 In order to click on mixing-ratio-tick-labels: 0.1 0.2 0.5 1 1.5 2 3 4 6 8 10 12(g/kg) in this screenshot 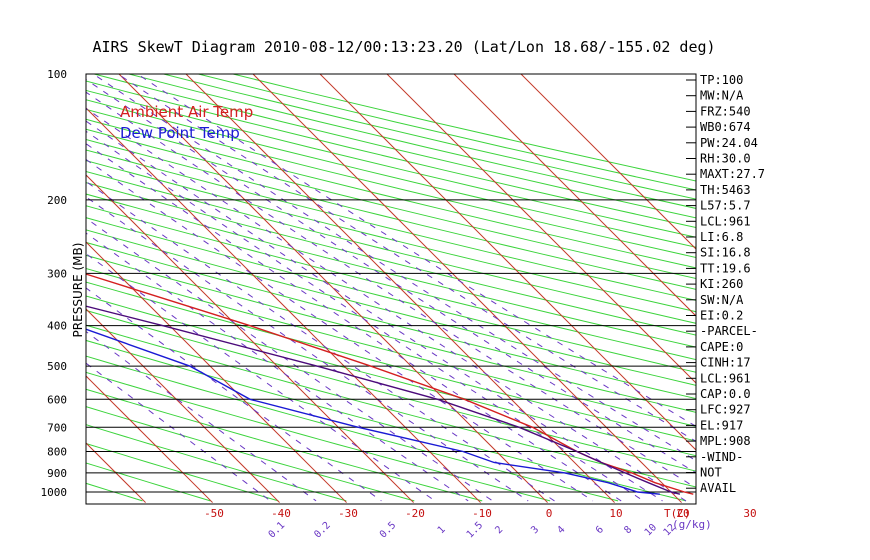, I will do `click(489, 529)`.